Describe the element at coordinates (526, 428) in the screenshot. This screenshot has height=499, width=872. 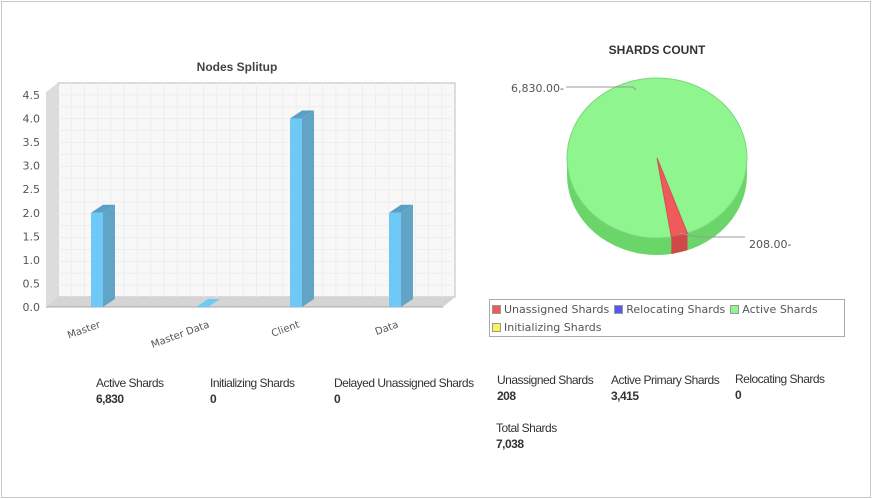
I see `stat-label: Total Shards` at that location.